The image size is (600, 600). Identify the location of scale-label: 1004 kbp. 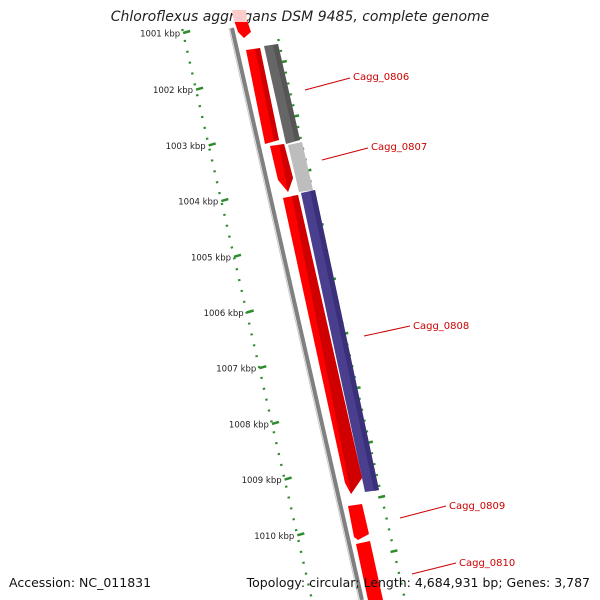
(198, 203).